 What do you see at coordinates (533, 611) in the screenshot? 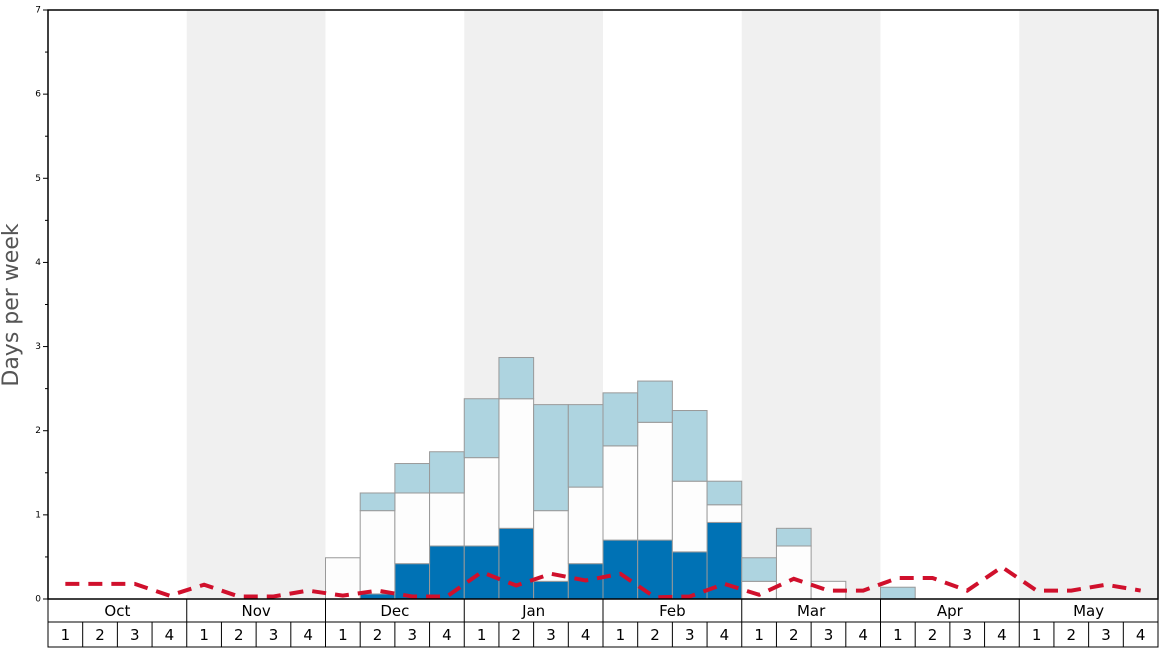
I see `month-label: Jan` at bounding box center [533, 611].